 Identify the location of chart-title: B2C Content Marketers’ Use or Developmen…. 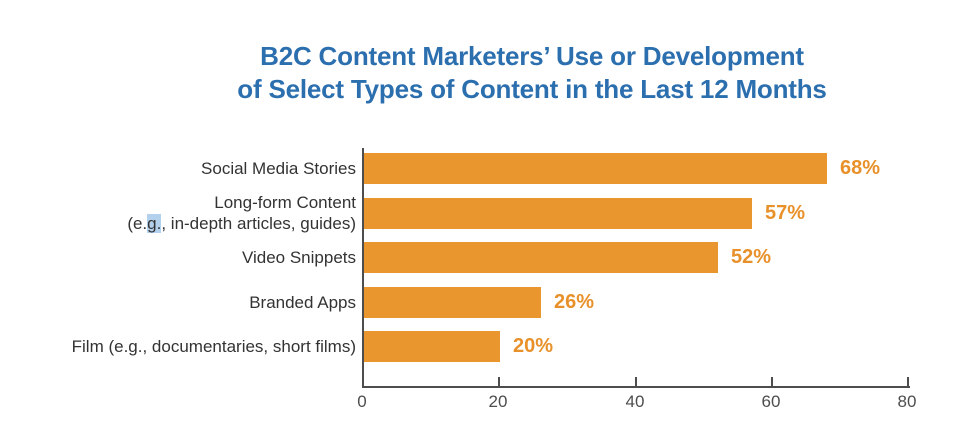
(532, 73).